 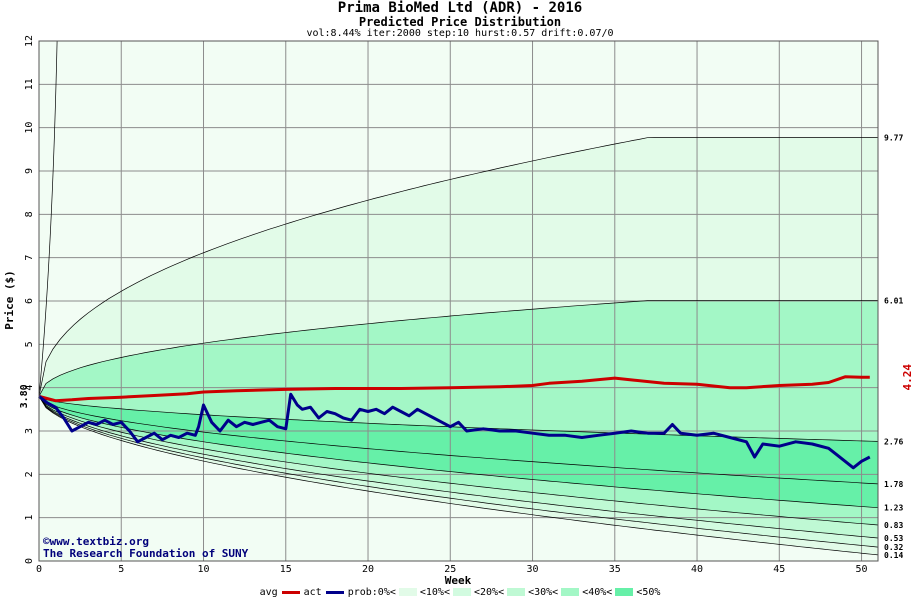 I want to click on percentile-curve-2.76, so click(x=458, y=418).